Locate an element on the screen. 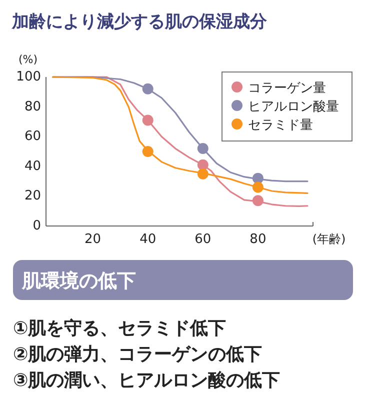 The width and height of the screenshot is (366, 407). y-tick-label: 80 is located at coordinates (32, 106).